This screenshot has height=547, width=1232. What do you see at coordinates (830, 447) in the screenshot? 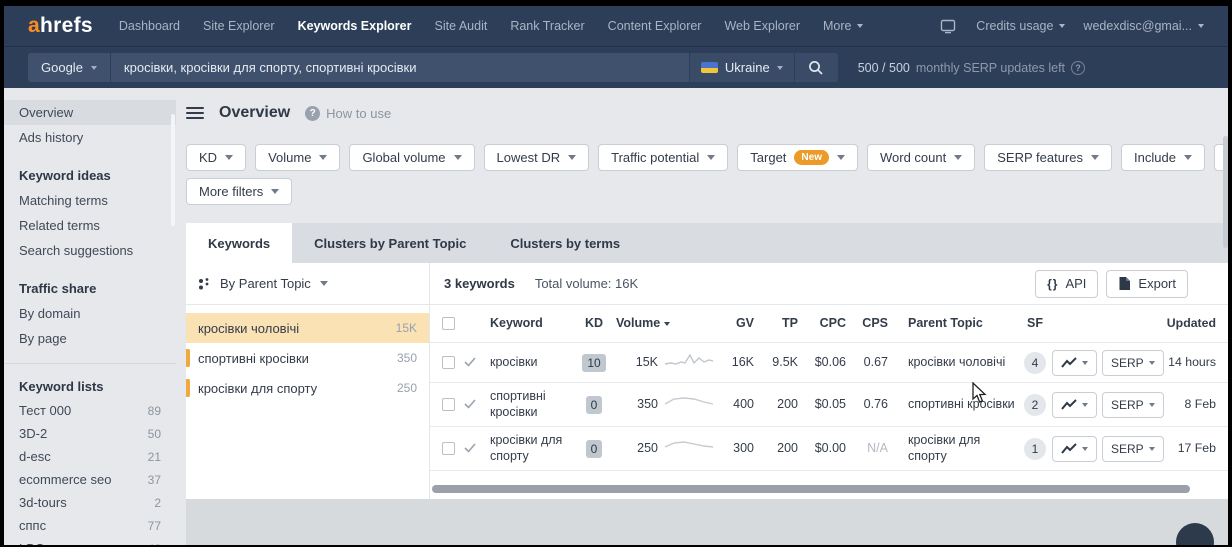
I see `cpc-cell: $0.00` at bounding box center [830, 447].